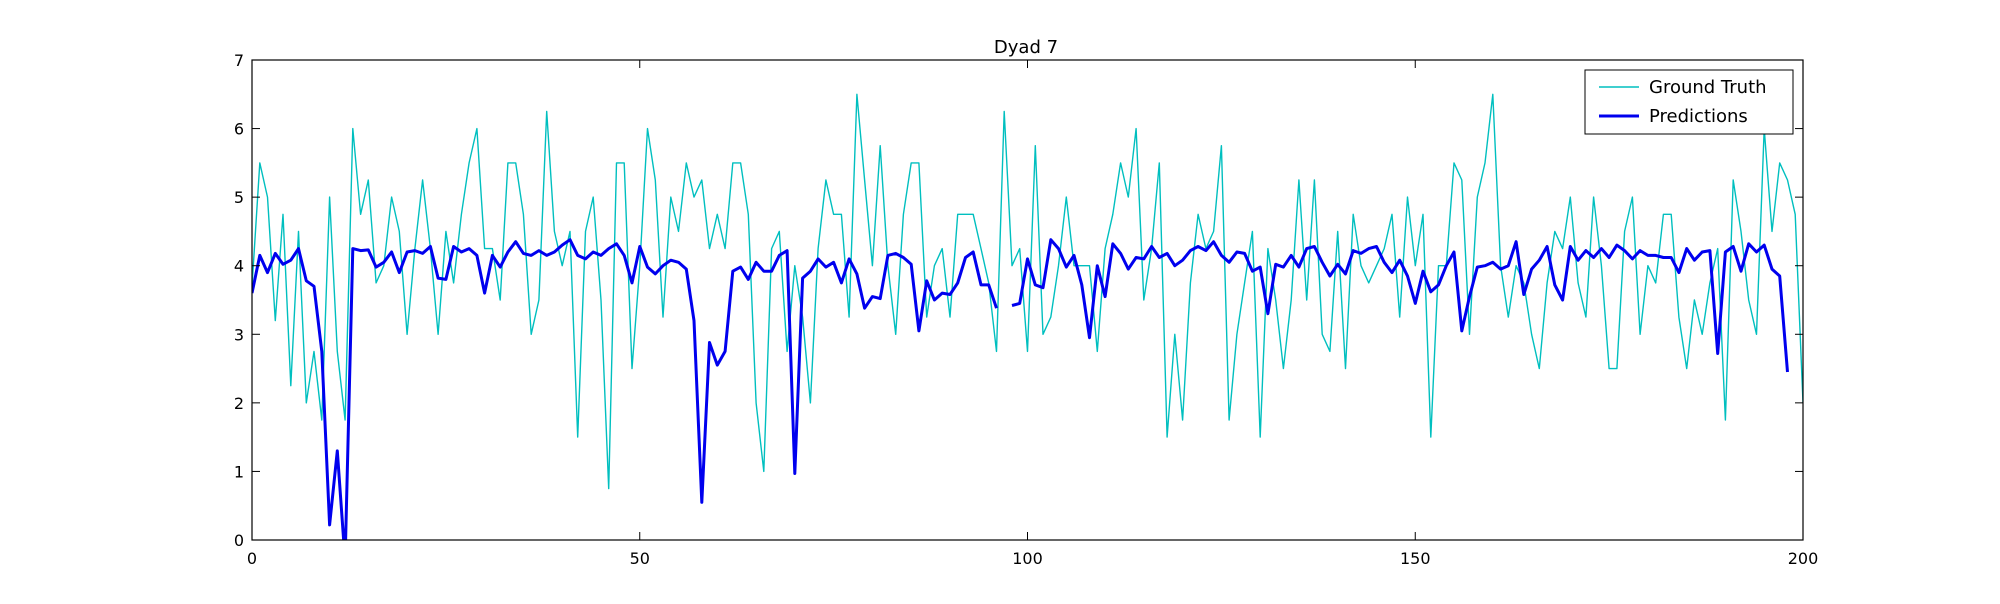 The width and height of the screenshot is (2000, 604). I want to click on legend-box, so click(1689, 102).